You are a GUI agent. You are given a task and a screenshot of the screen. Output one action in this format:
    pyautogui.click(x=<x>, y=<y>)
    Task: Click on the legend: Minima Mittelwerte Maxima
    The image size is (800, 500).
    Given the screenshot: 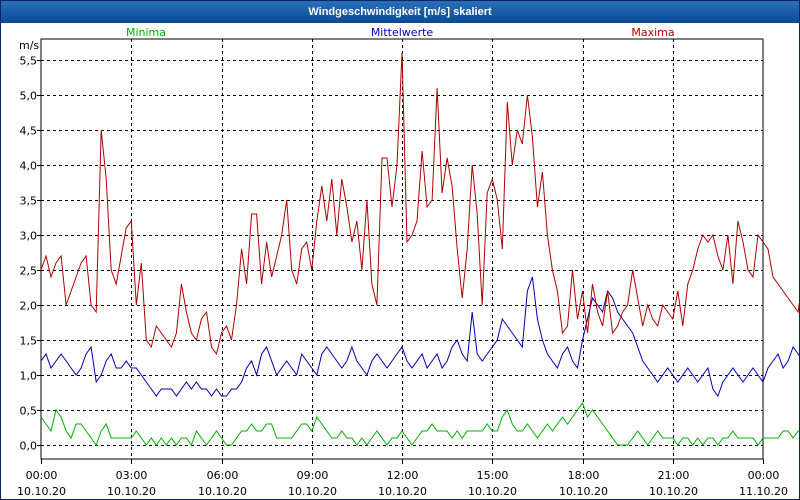 What is the action you would take?
    pyautogui.click(x=400, y=32)
    